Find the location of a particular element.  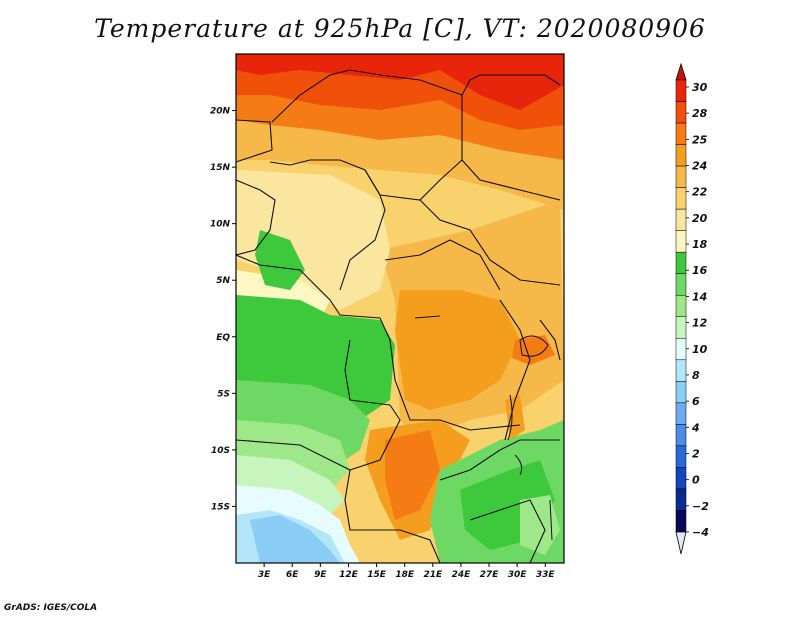

colorbar-label: 22 is located at coordinates (700, 192).